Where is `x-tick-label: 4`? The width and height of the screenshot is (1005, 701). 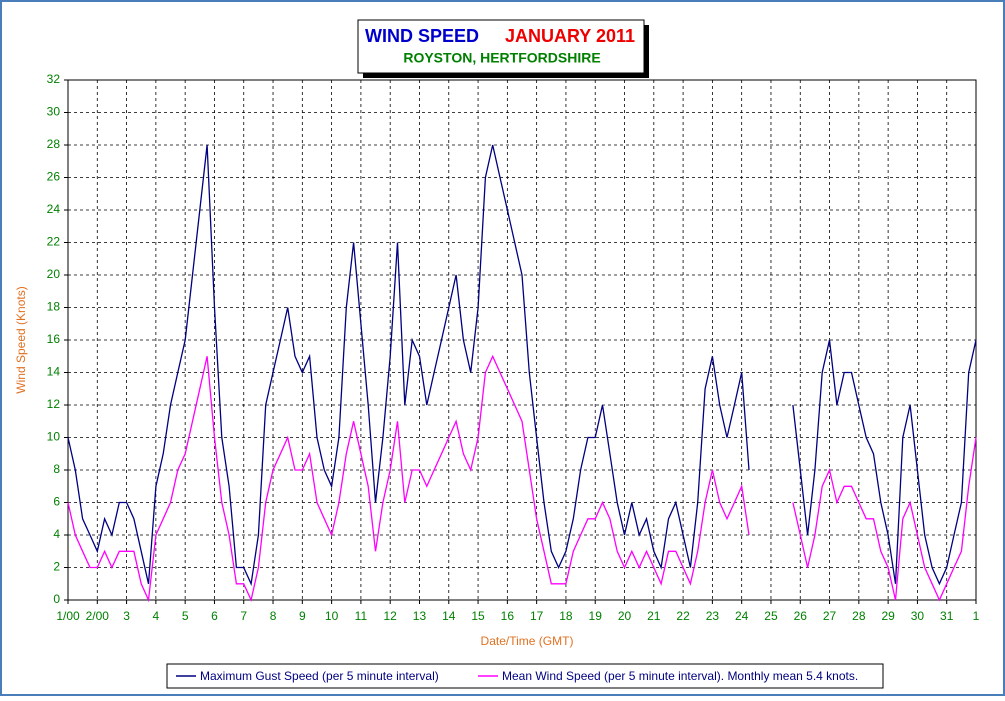
x-tick-label: 4 is located at coordinates (156, 616).